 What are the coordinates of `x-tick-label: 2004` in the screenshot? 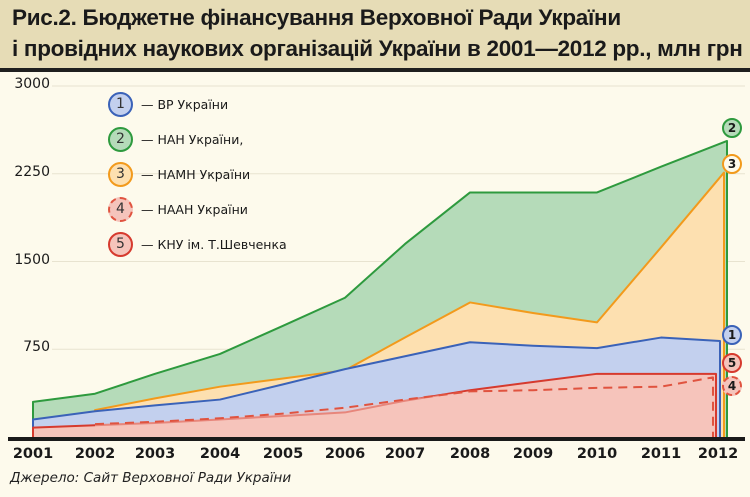 It's located at (220, 454).